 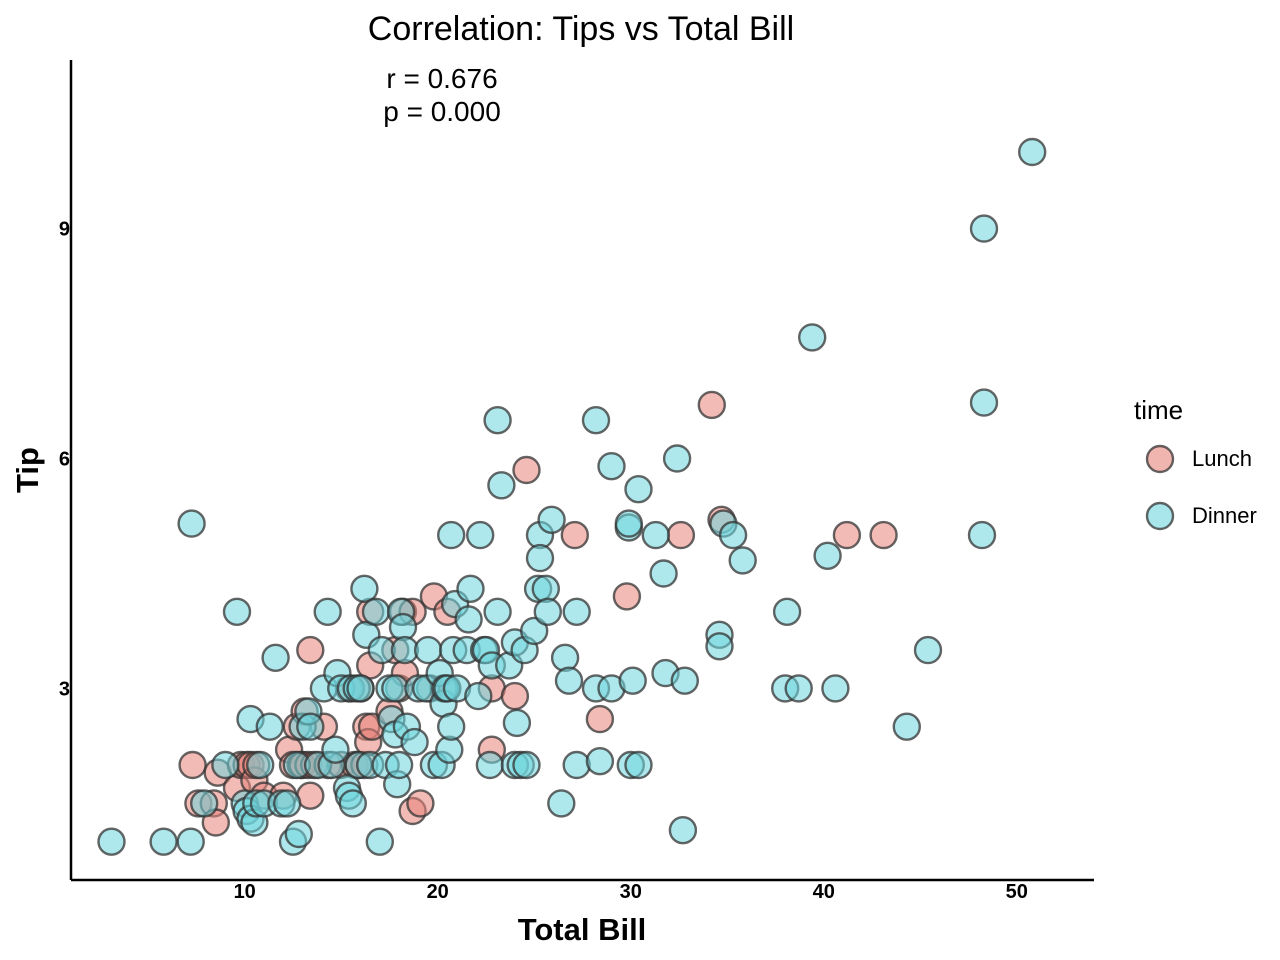 What do you see at coordinates (64, 689) in the screenshot?
I see `y-tick-label-3: 3` at bounding box center [64, 689].